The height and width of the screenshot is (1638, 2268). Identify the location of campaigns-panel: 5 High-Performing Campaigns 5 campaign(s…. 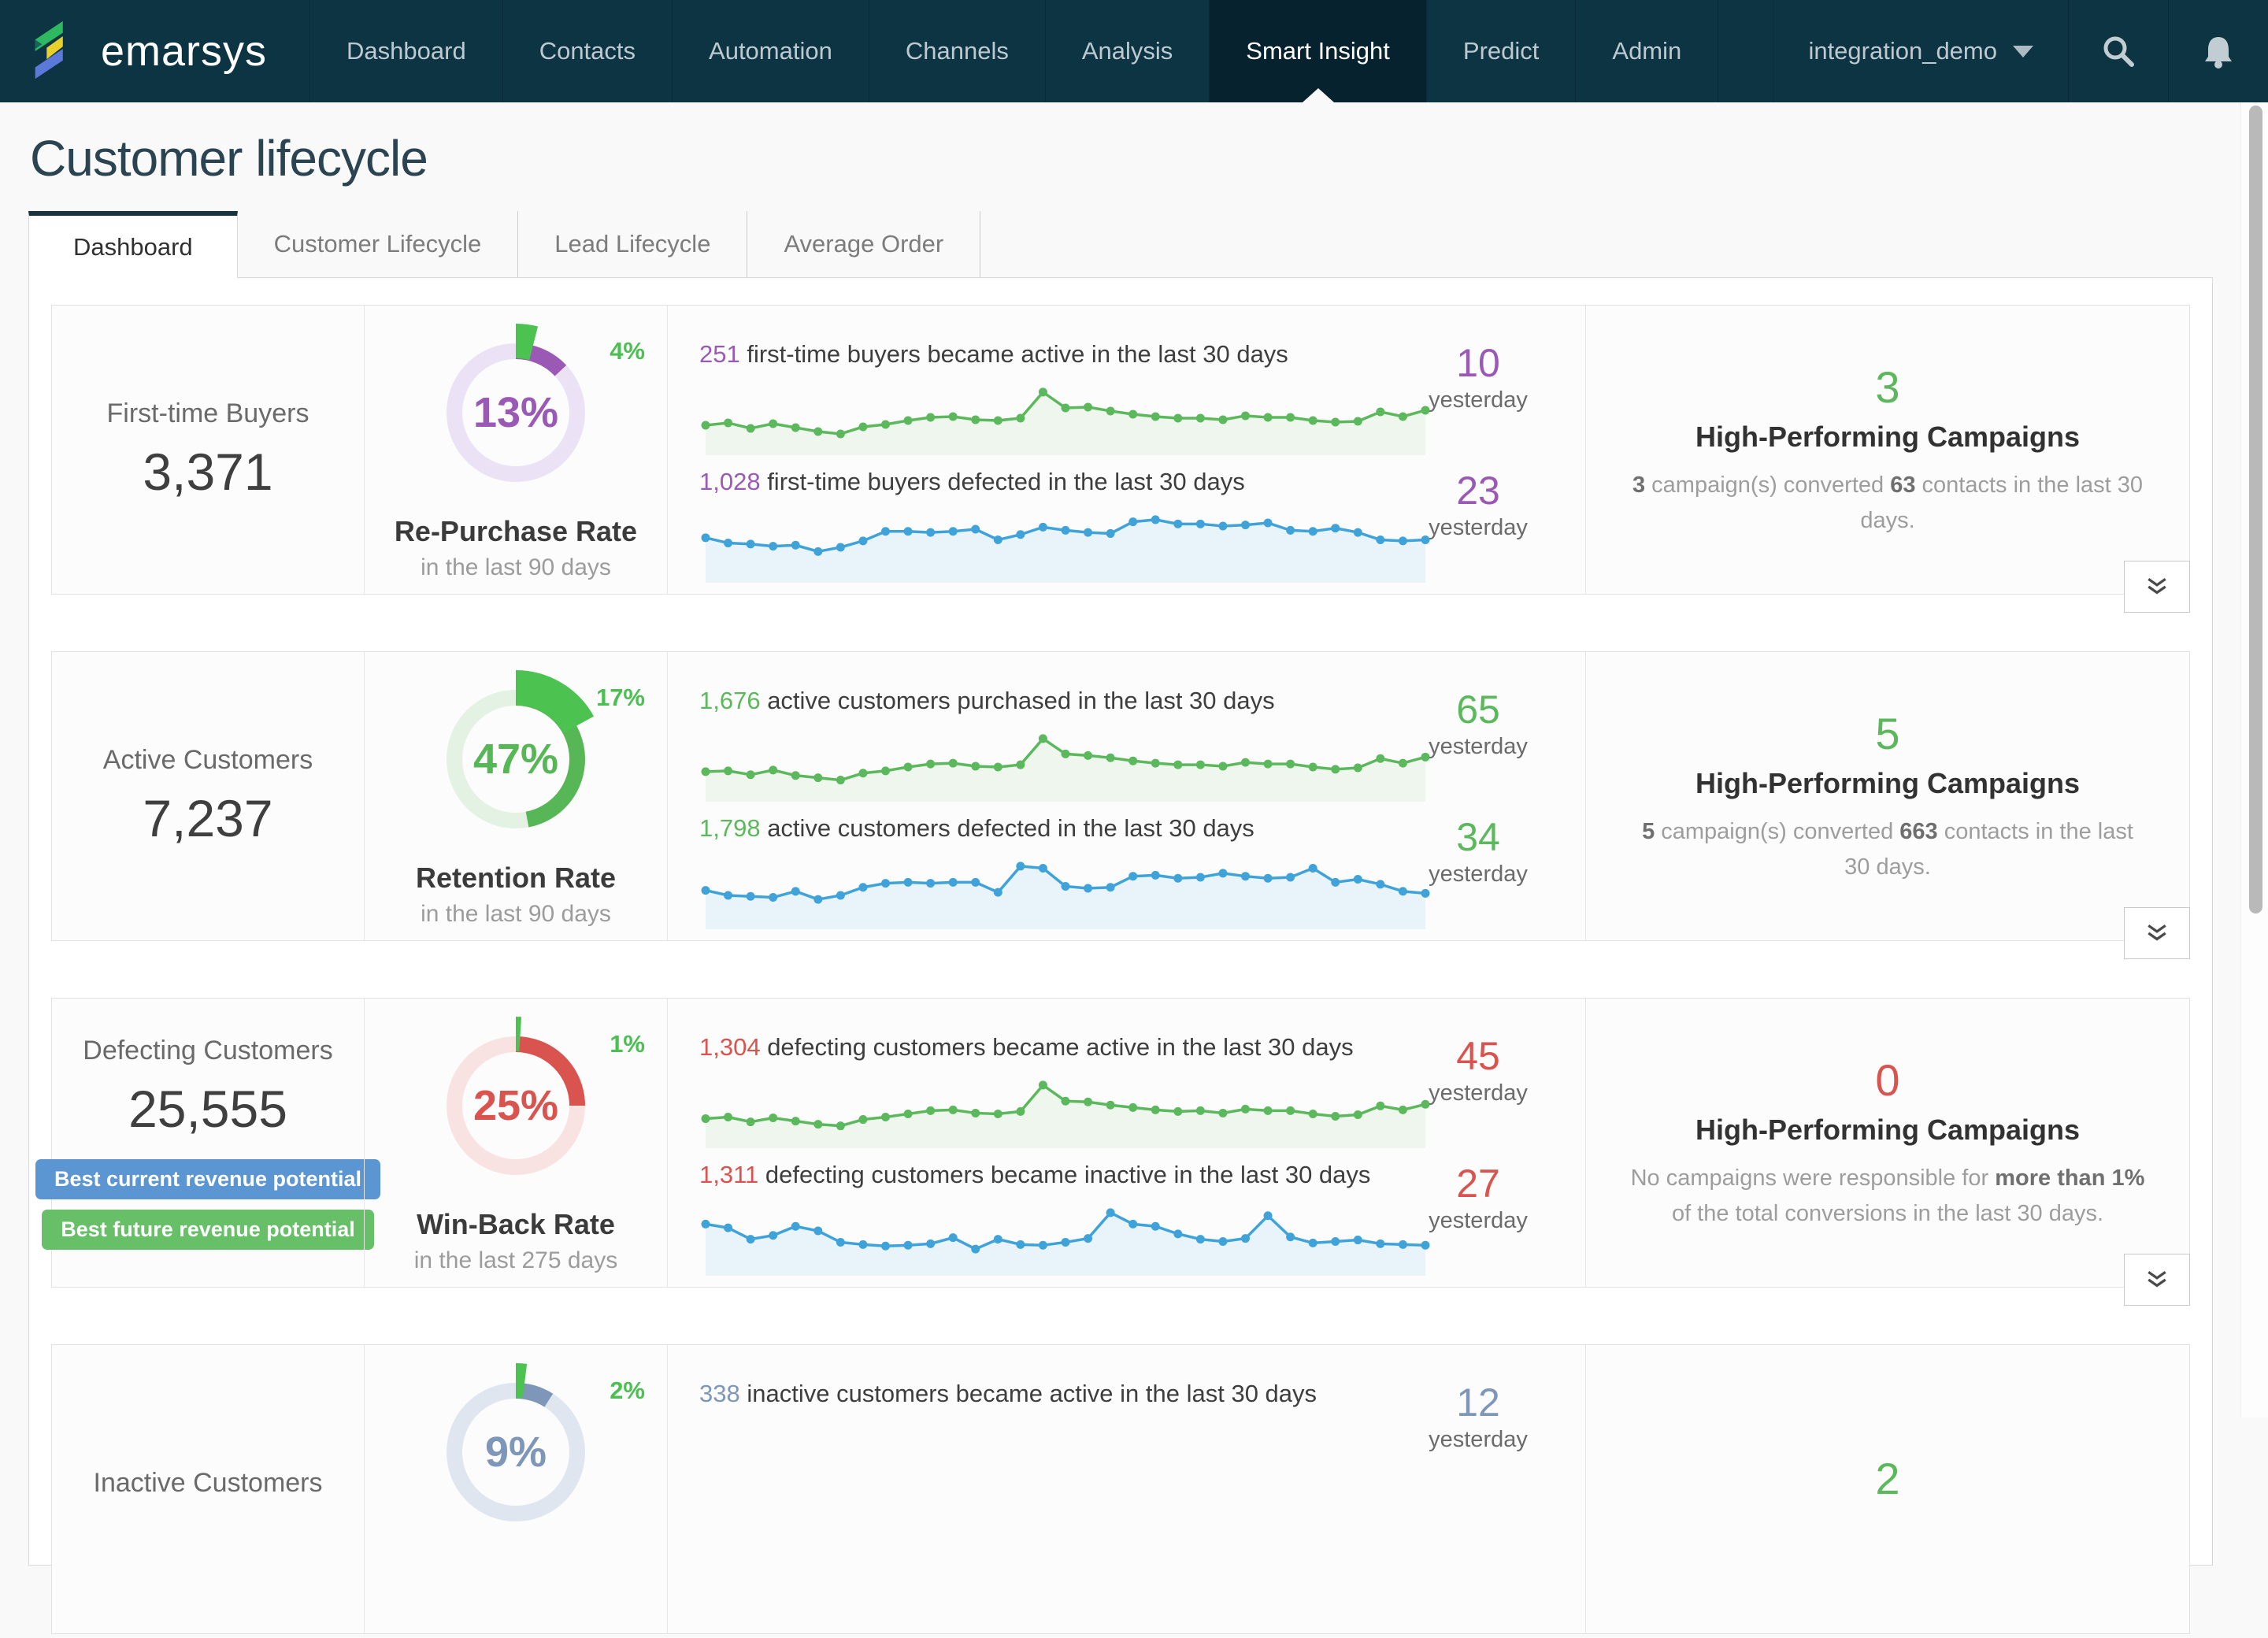
(1887, 796).